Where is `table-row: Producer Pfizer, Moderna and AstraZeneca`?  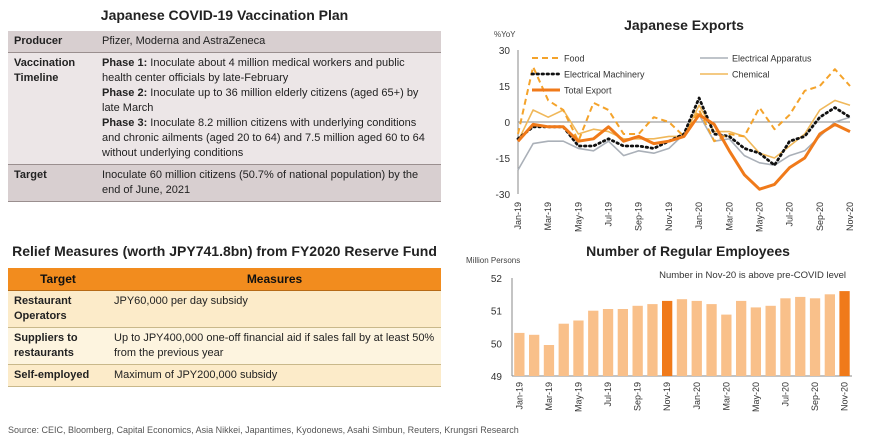 table-row: Producer Pfizer, Moderna and AstraZeneca is located at coordinates (224, 42).